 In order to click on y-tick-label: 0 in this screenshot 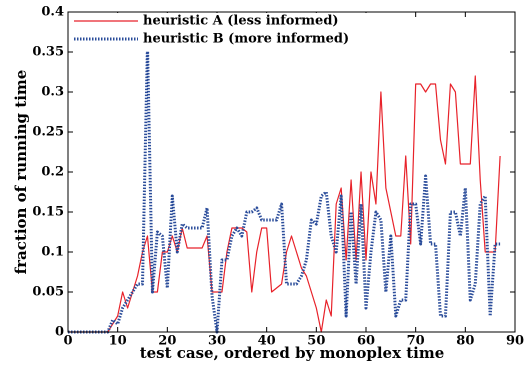, I will do `click(59, 332)`.